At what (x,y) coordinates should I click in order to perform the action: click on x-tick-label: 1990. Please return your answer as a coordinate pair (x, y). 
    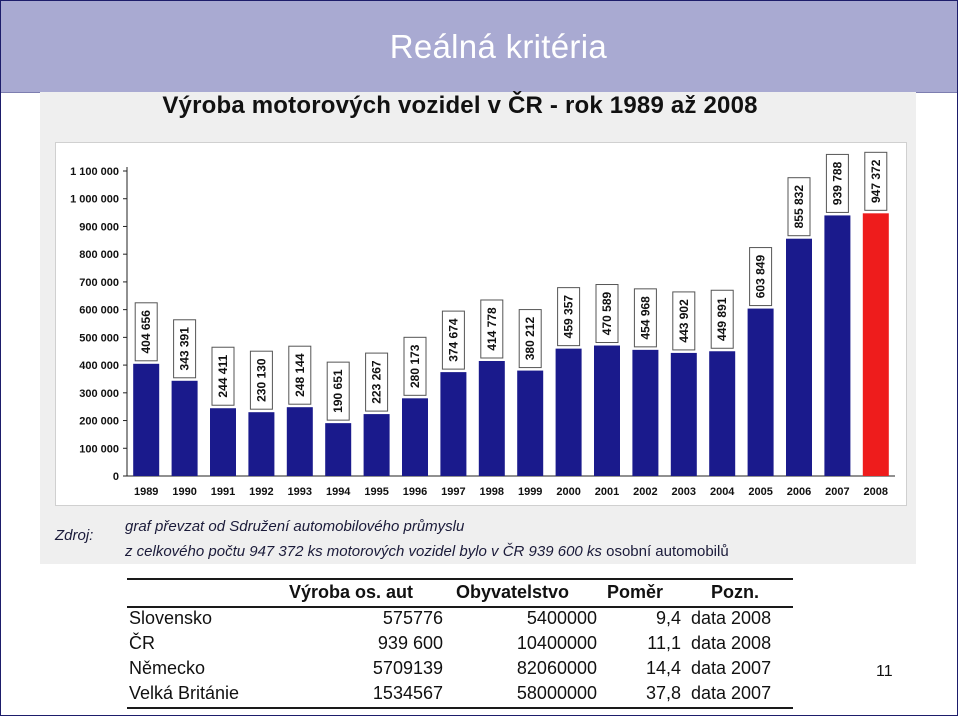
    Looking at the image, I should click on (184, 492).